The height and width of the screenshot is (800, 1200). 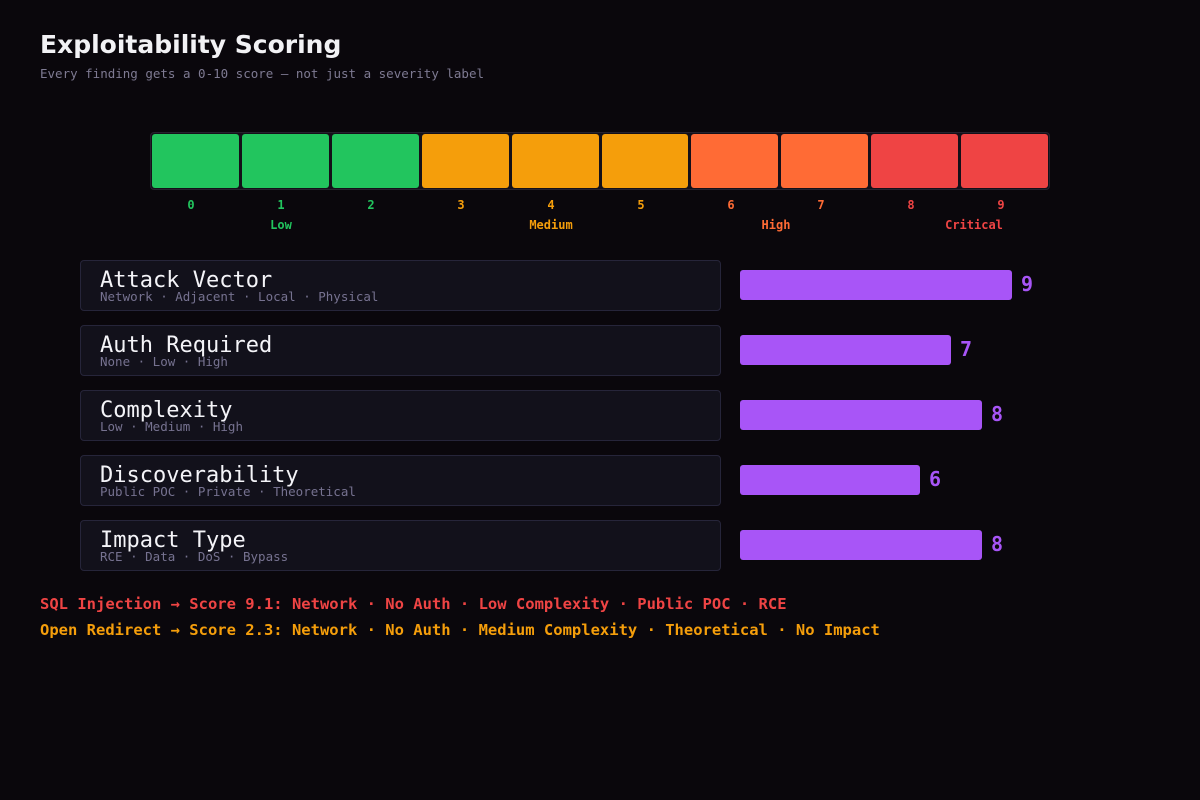 I want to click on score-value-auth-required: 7, so click(x=966, y=349).